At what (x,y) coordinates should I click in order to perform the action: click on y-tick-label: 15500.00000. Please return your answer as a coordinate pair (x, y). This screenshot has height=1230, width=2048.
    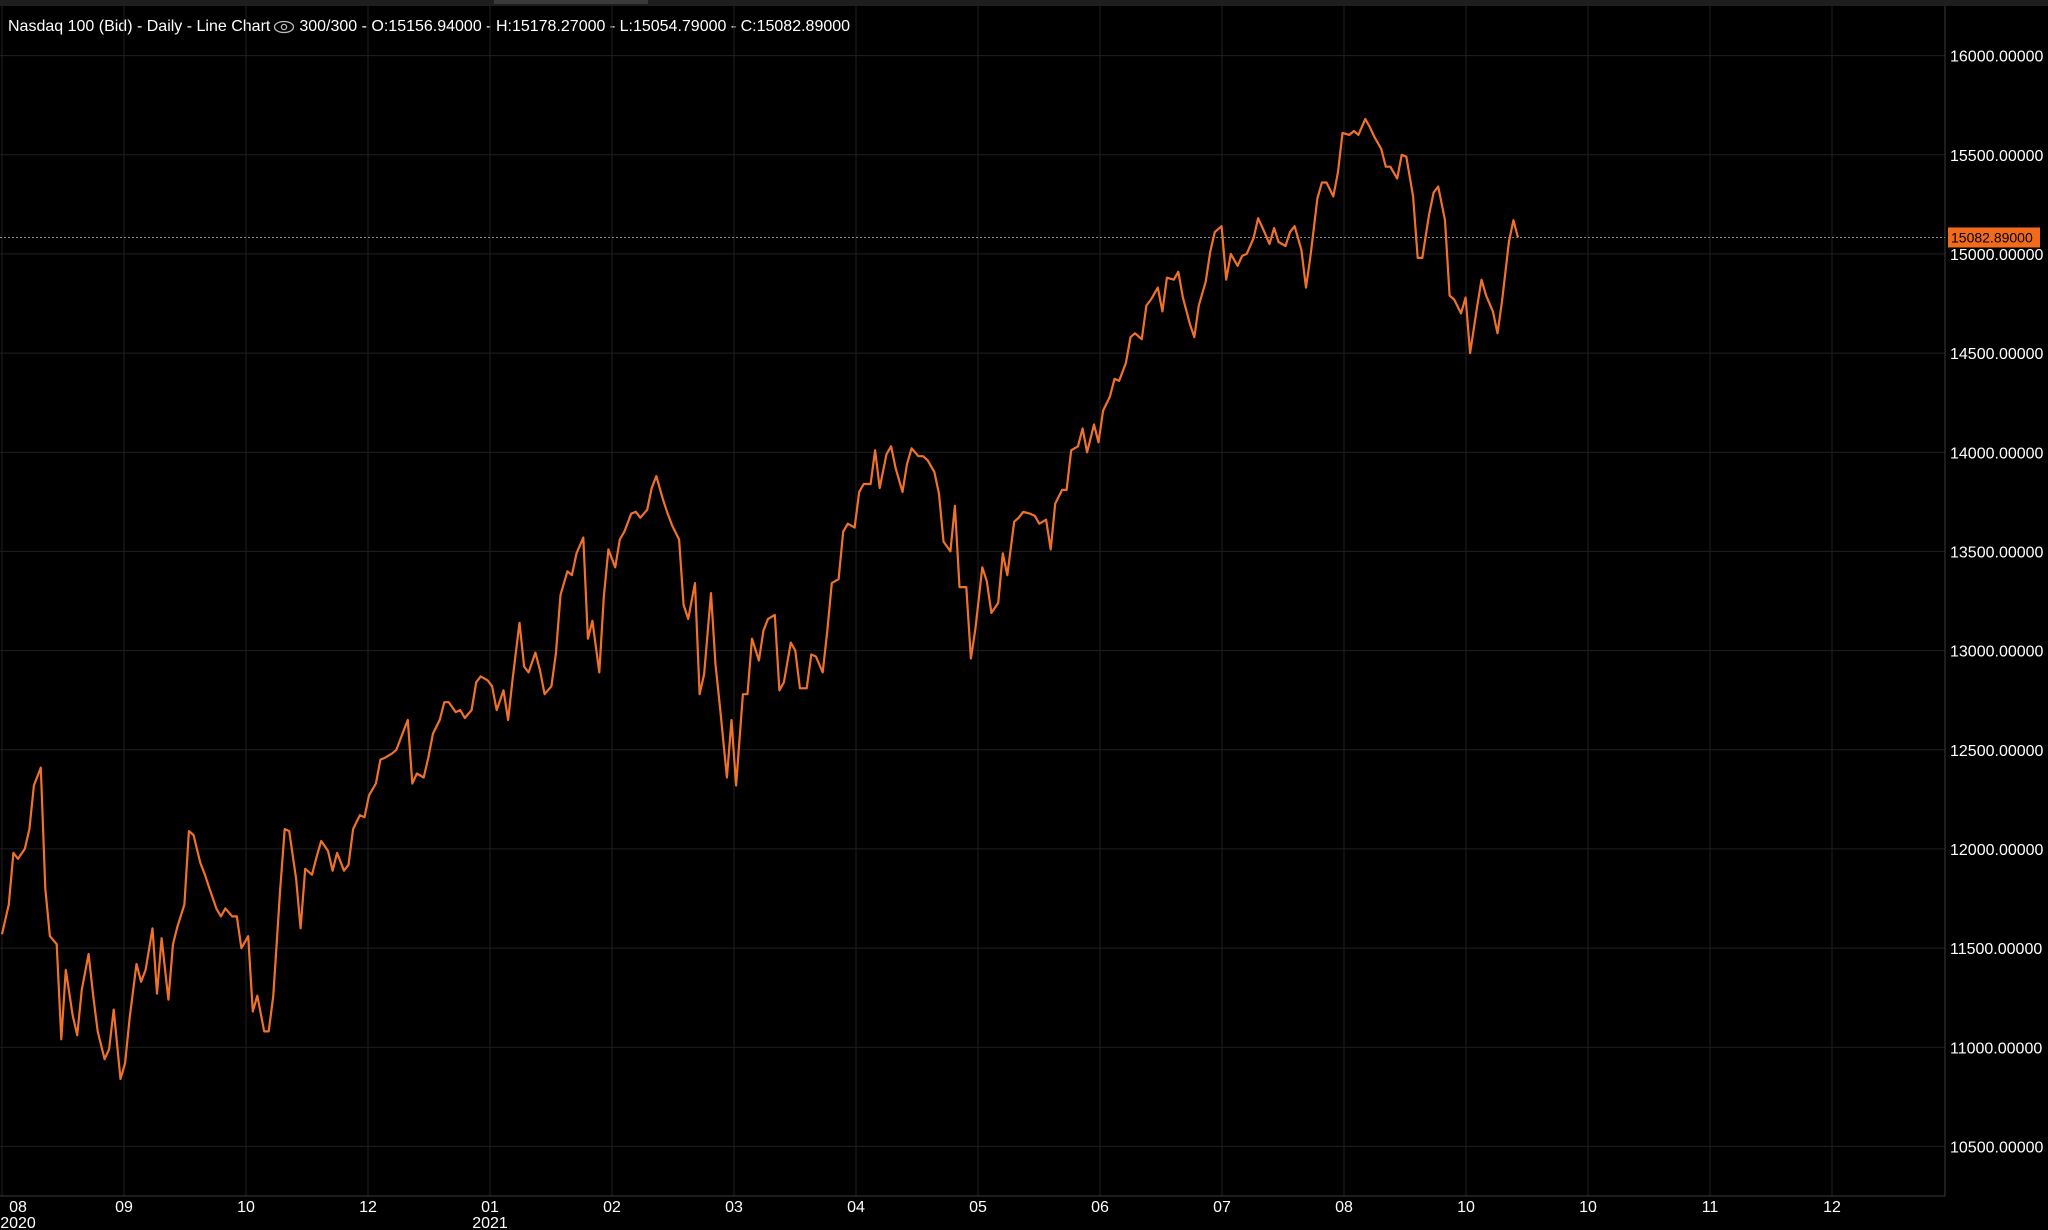
    Looking at the image, I should click on (1997, 156).